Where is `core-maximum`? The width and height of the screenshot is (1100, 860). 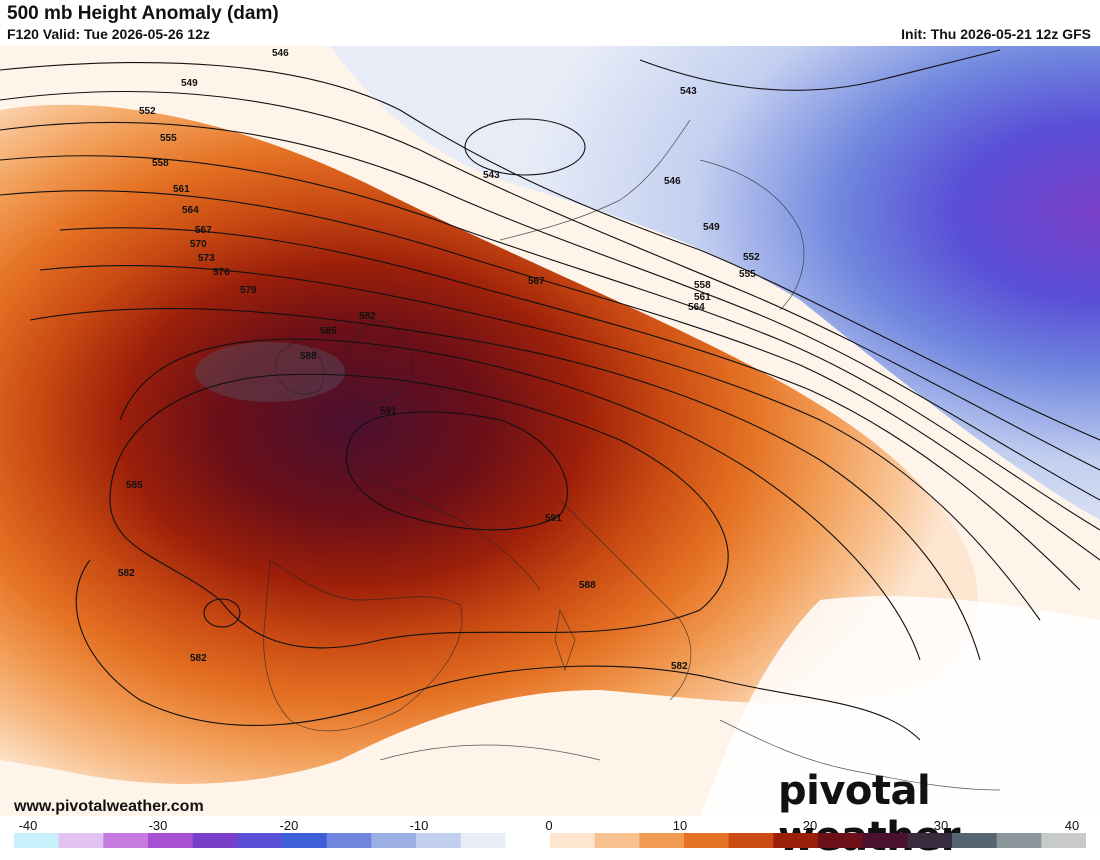
core-maximum is located at coordinates (270, 372).